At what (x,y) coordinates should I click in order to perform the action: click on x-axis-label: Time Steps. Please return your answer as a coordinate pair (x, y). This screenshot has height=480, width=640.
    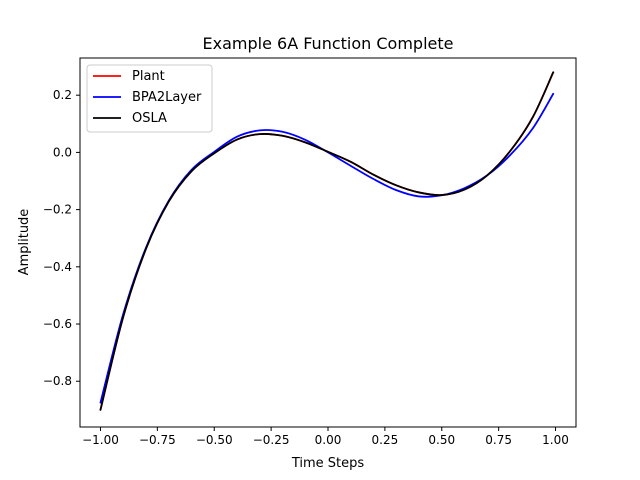
    Looking at the image, I should click on (328, 463).